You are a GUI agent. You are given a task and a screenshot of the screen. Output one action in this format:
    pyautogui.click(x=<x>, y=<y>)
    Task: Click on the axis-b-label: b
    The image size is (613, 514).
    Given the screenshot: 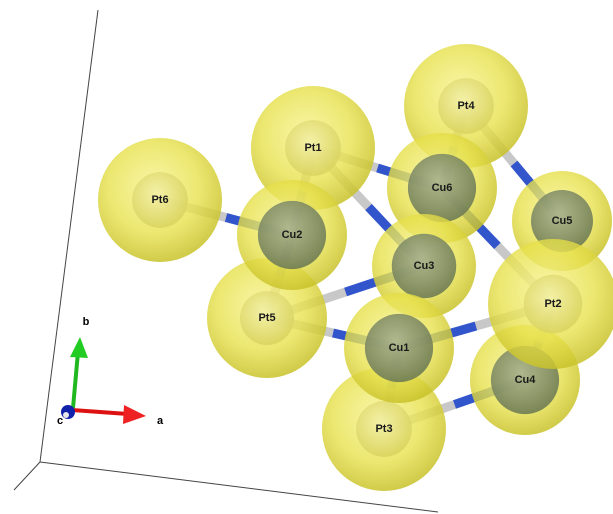 What is the action you would take?
    pyautogui.click(x=86, y=322)
    